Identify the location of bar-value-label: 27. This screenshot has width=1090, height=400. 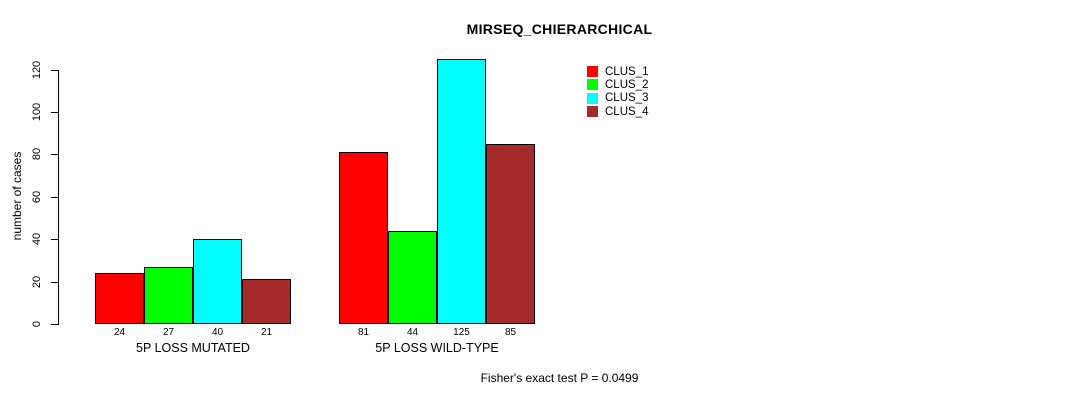
(168, 332).